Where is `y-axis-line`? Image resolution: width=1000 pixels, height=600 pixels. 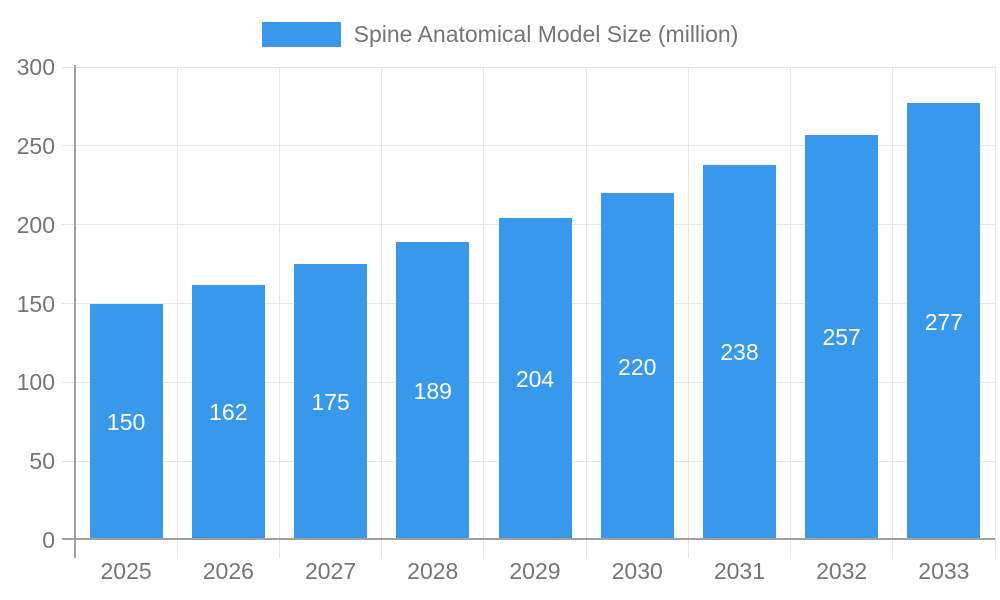
y-axis-line is located at coordinates (75, 311).